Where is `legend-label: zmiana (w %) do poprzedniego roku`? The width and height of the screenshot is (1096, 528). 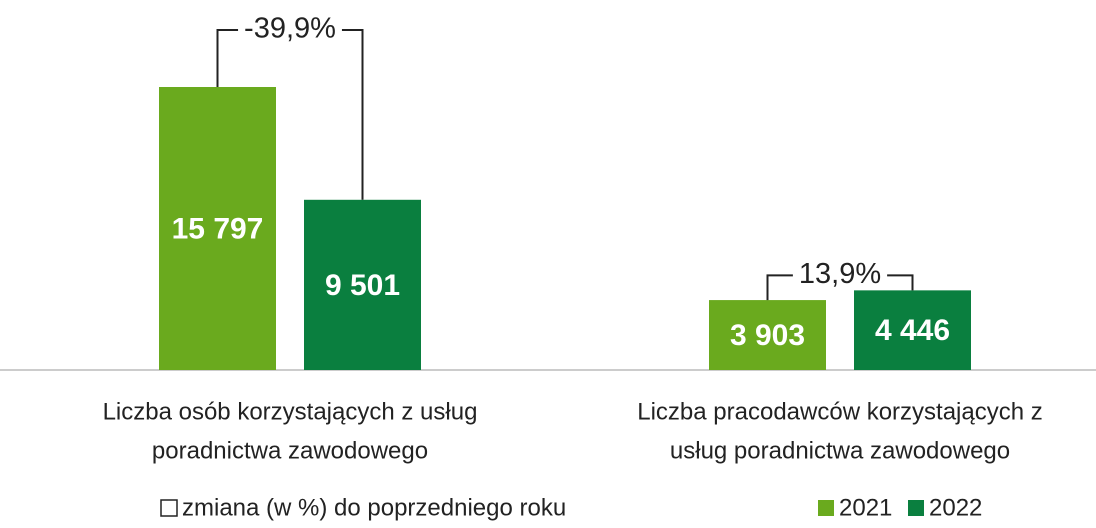 legend-label: zmiana (w %) do poprzedniego roku is located at coordinates (374, 507).